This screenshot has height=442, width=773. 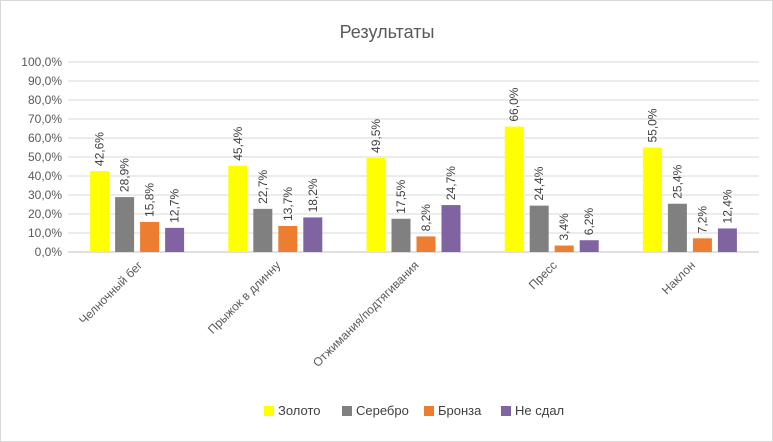 I want to click on y-tick-label: 60,0%, so click(x=45, y=138).